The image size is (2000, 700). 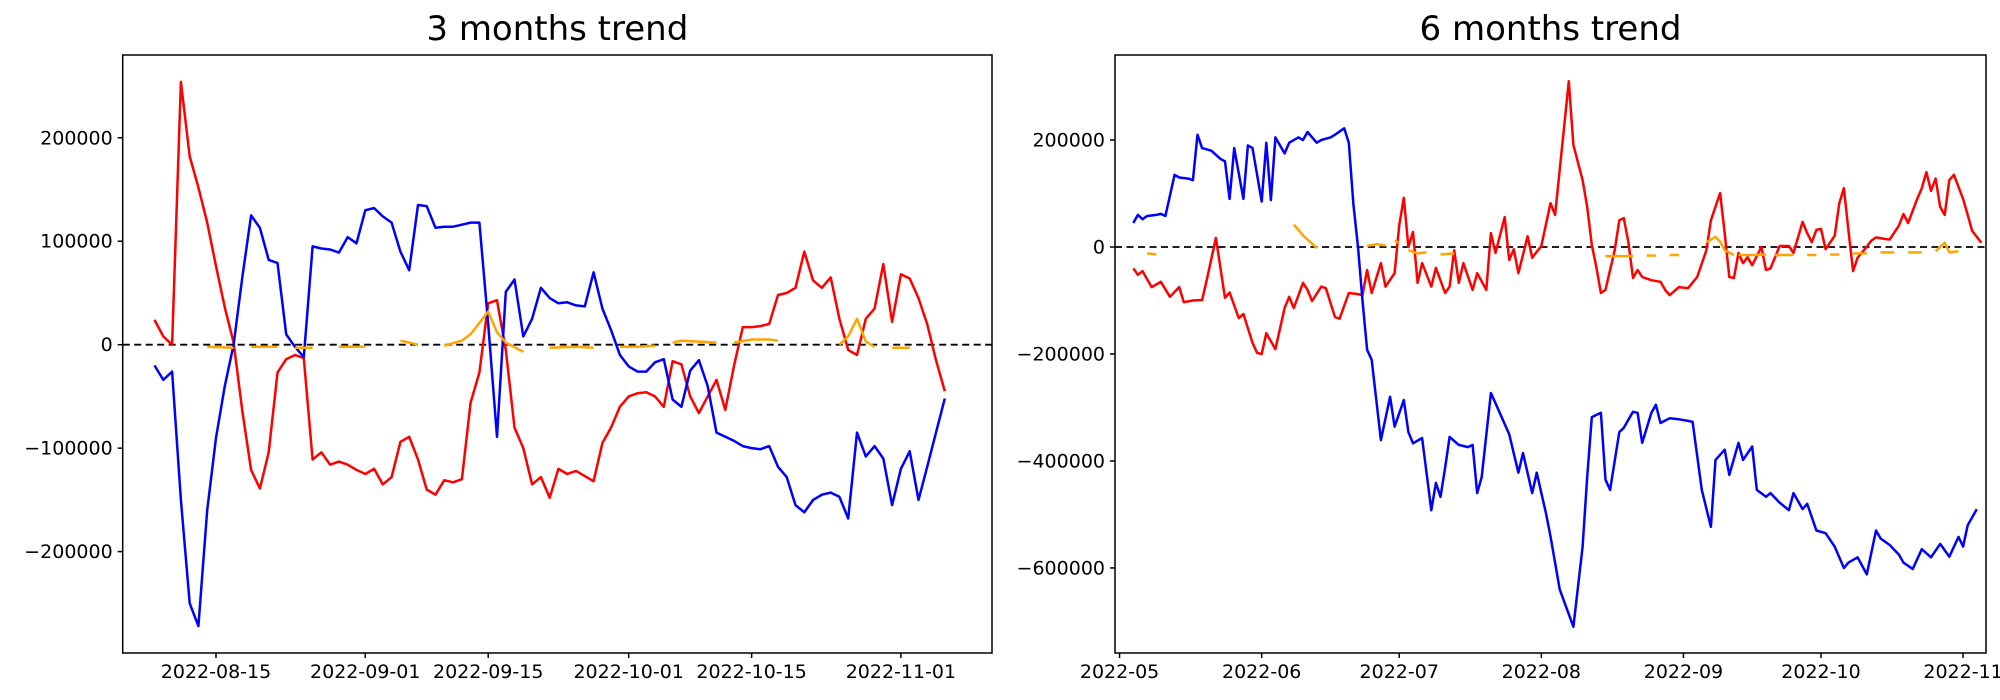 What do you see at coordinates (216, 672) in the screenshot?
I see `left-chart-x-tick-label: 2022-08-15` at bounding box center [216, 672].